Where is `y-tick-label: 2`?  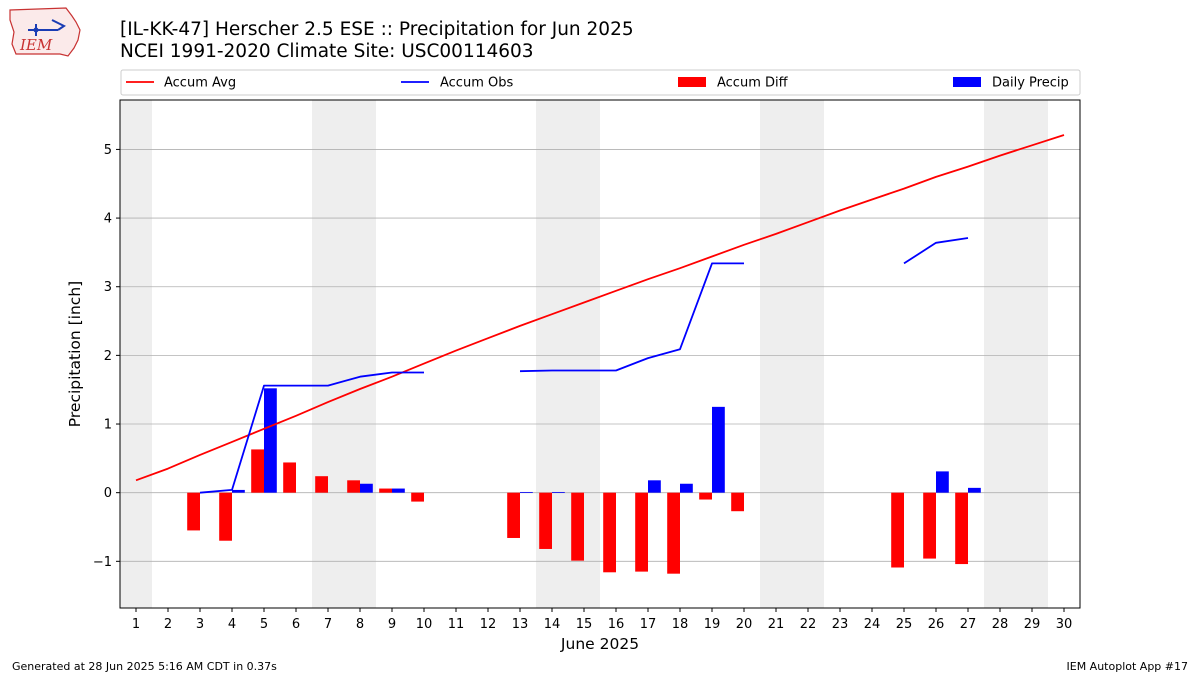
y-tick-label: 2 is located at coordinates (108, 356).